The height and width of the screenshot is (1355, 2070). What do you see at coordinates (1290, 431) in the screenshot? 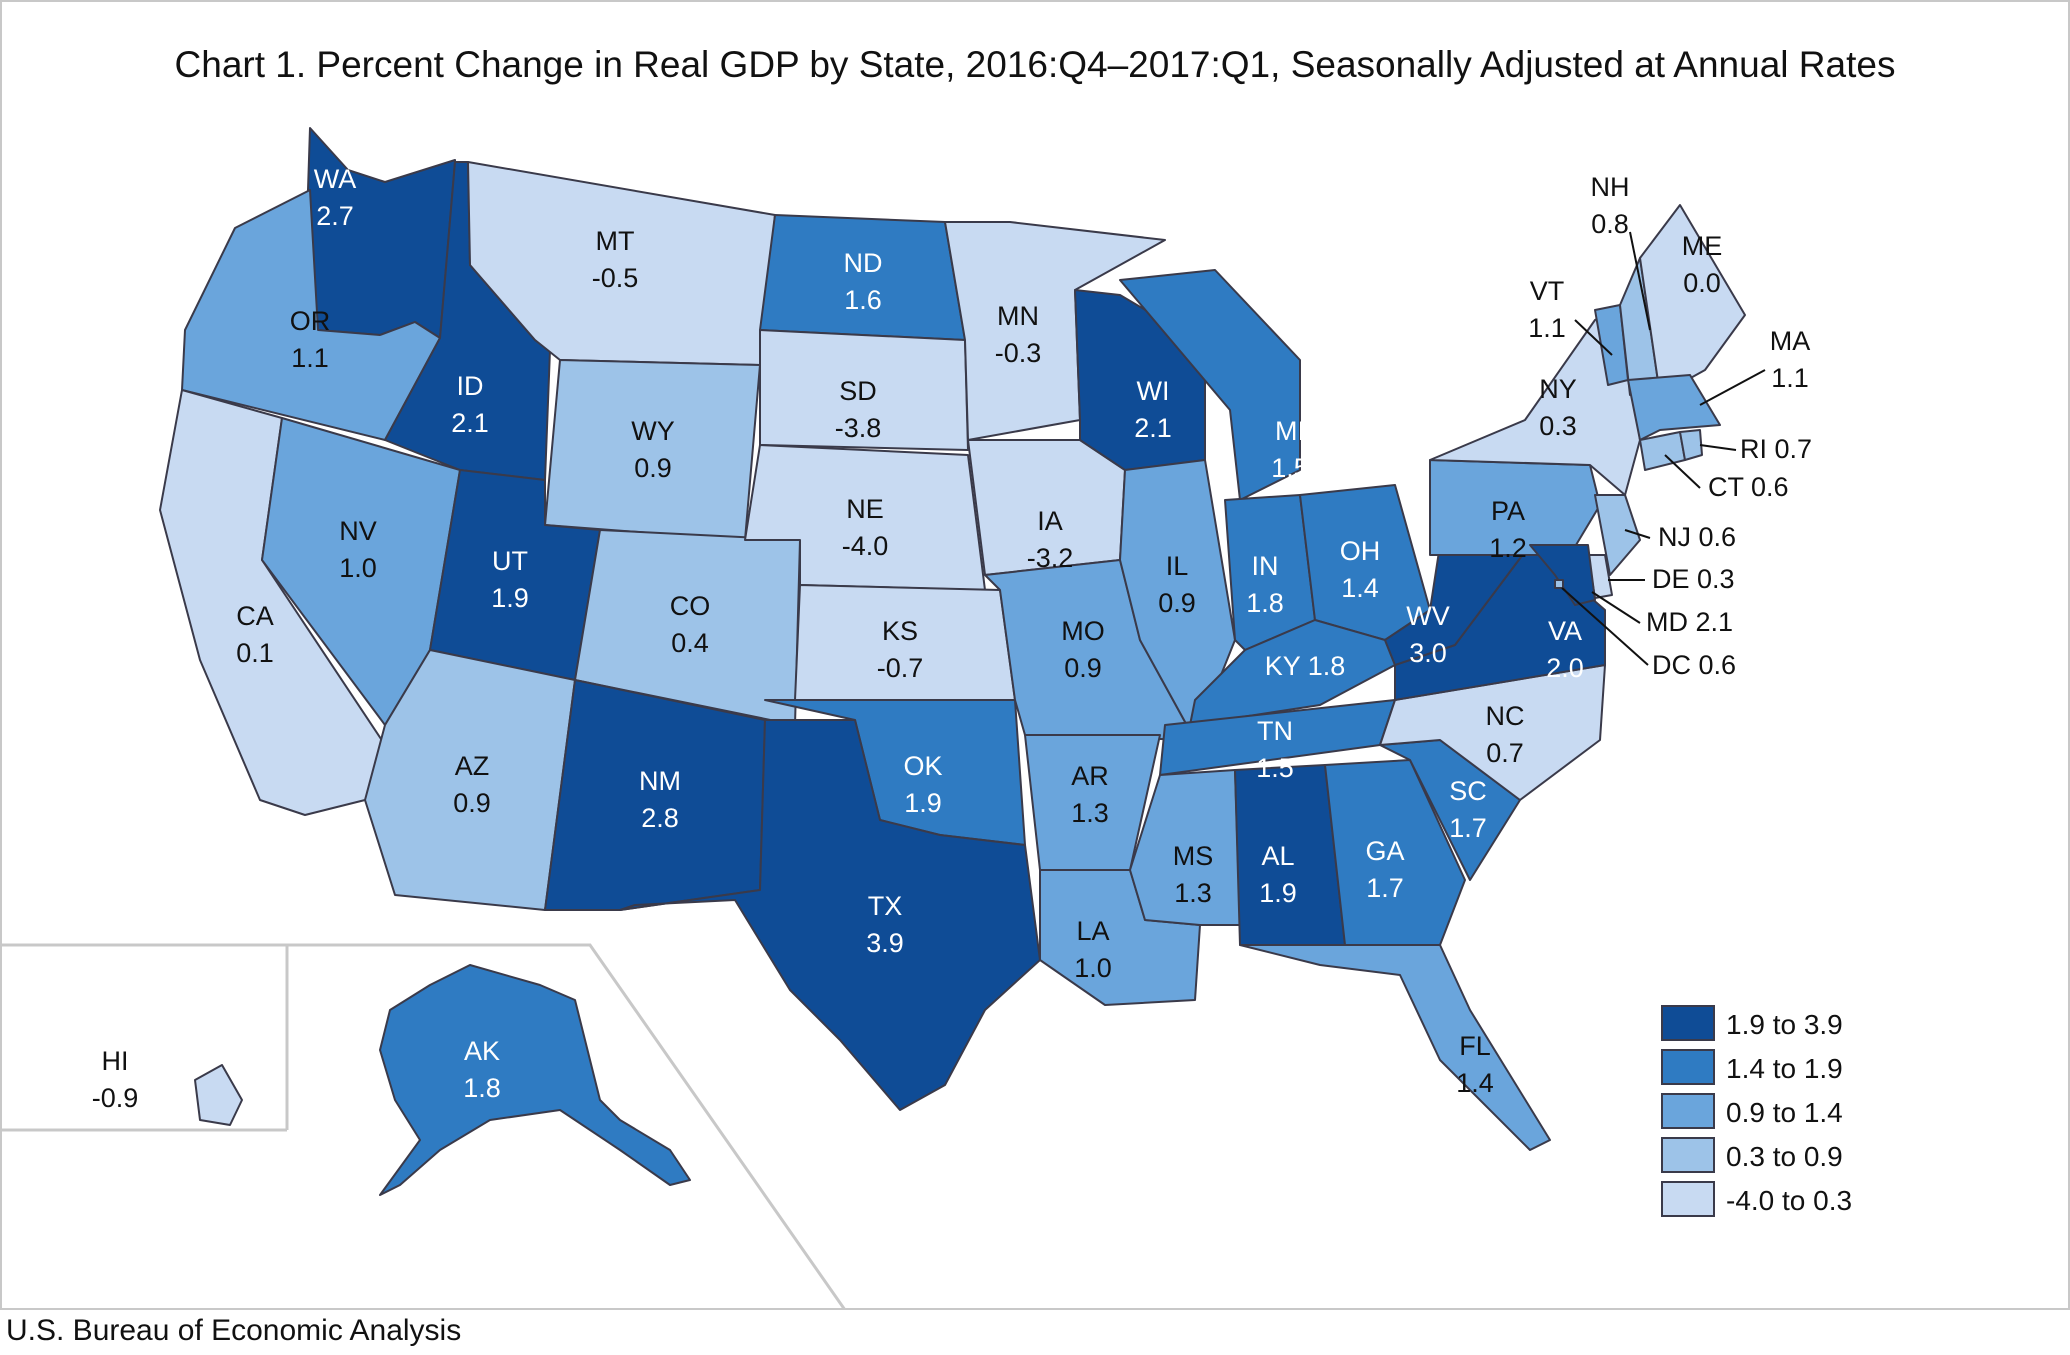
I see `state-abbr-mi: MI` at bounding box center [1290, 431].